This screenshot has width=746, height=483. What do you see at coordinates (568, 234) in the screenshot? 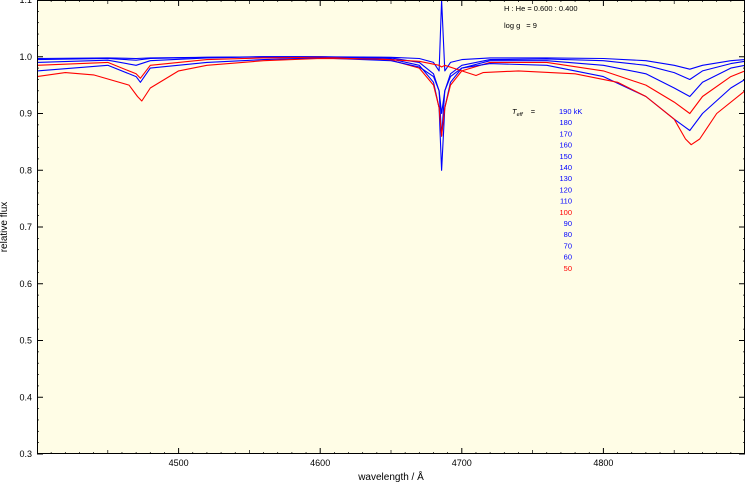
I see `legend-entry: 80` at bounding box center [568, 234].